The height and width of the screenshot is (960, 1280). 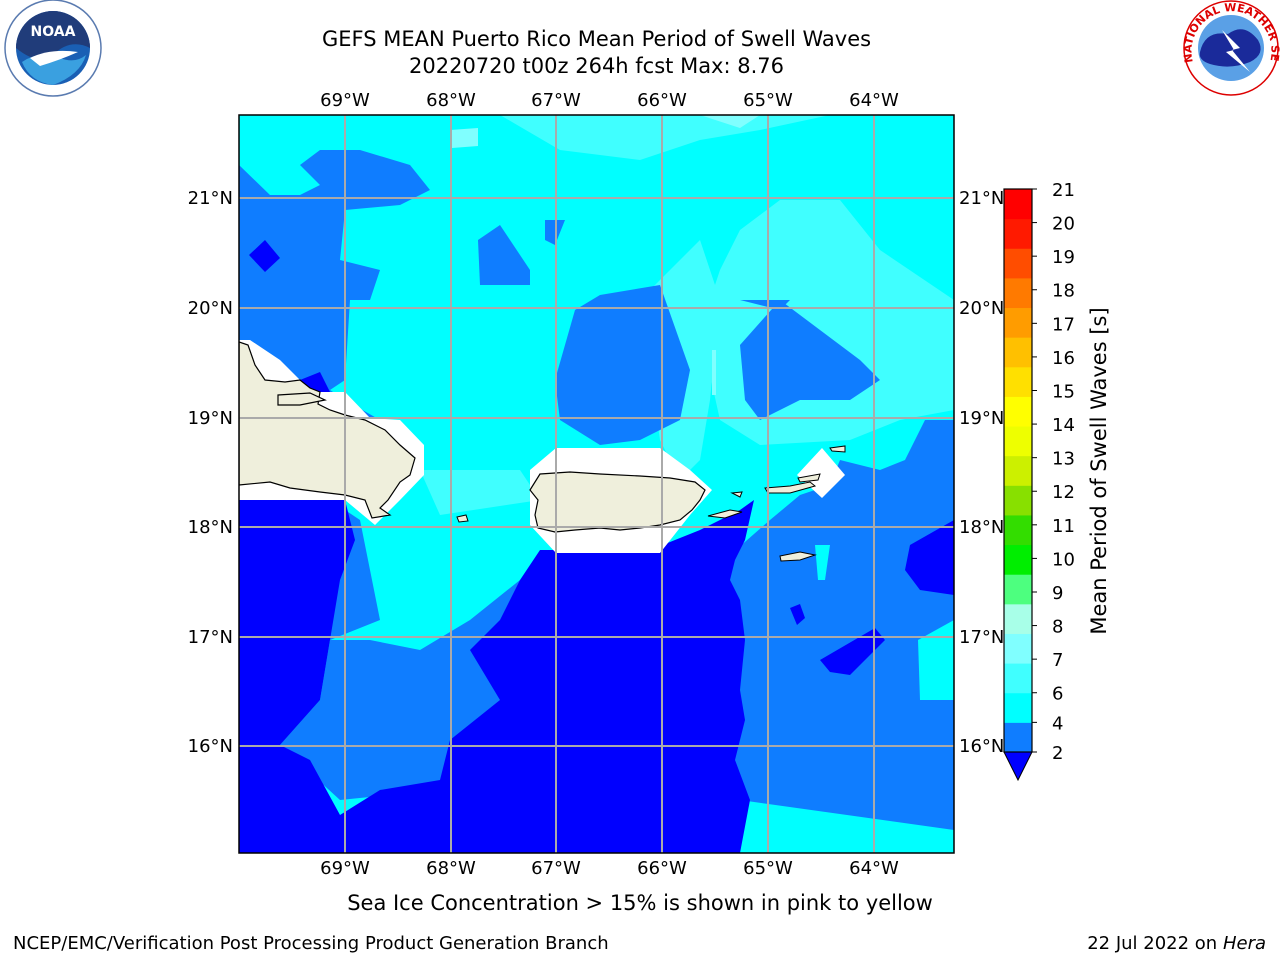 What do you see at coordinates (1063, 190) in the screenshot?
I see `colorbar-tick-label: 21` at bounding box center [1063, 190].